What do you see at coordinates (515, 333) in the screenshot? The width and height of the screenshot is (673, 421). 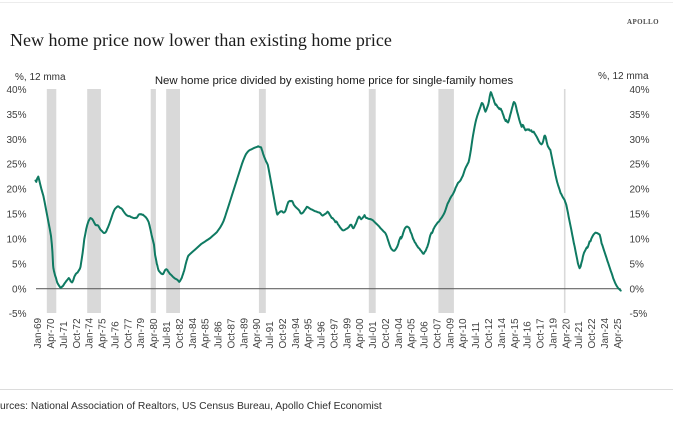 I see `svg-text: Apr-15` at bounding box center [515, 333].